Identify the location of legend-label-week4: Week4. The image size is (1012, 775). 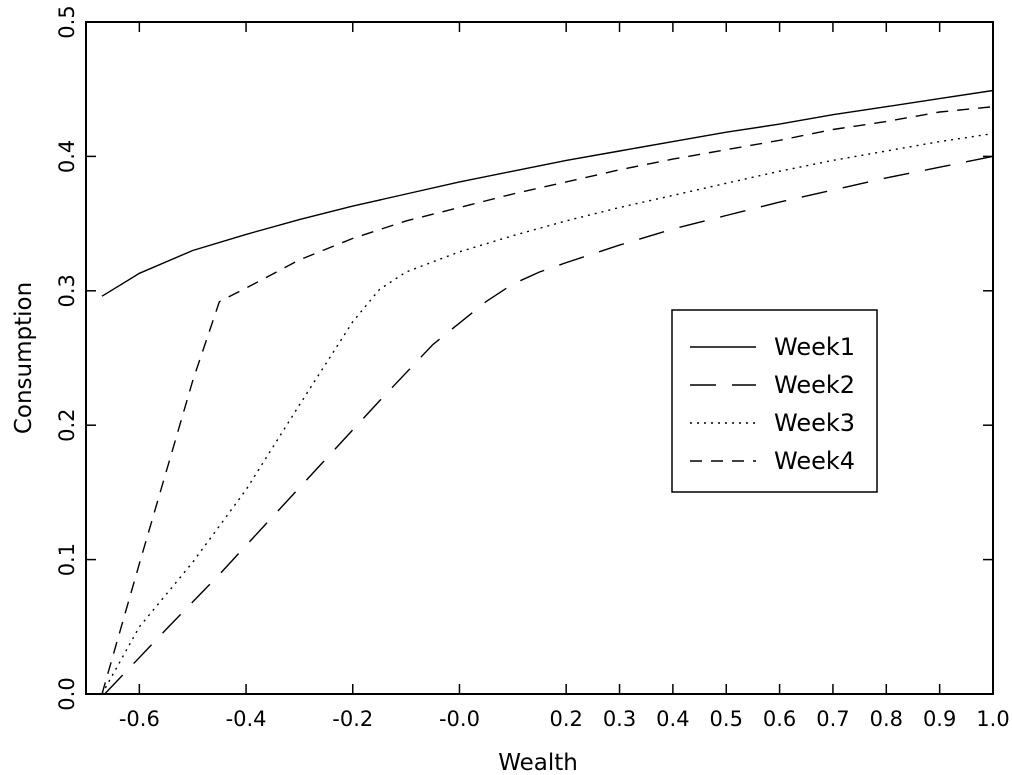
(814, 461).